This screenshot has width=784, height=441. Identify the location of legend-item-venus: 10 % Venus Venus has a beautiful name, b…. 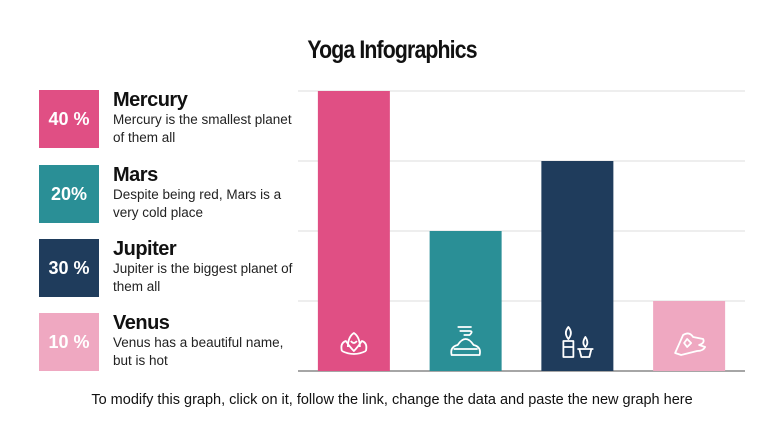
(169, 342).